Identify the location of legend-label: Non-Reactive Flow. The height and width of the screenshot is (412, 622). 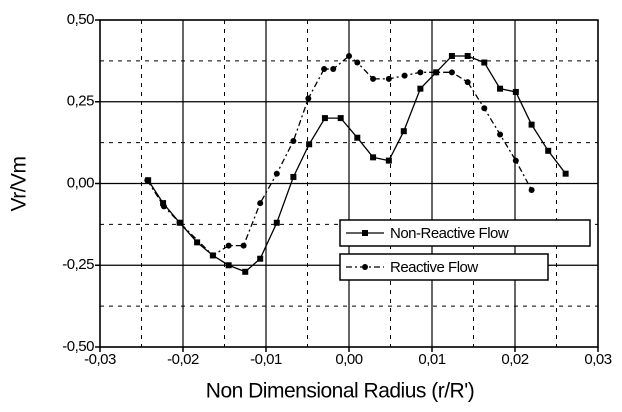
(449, 233).